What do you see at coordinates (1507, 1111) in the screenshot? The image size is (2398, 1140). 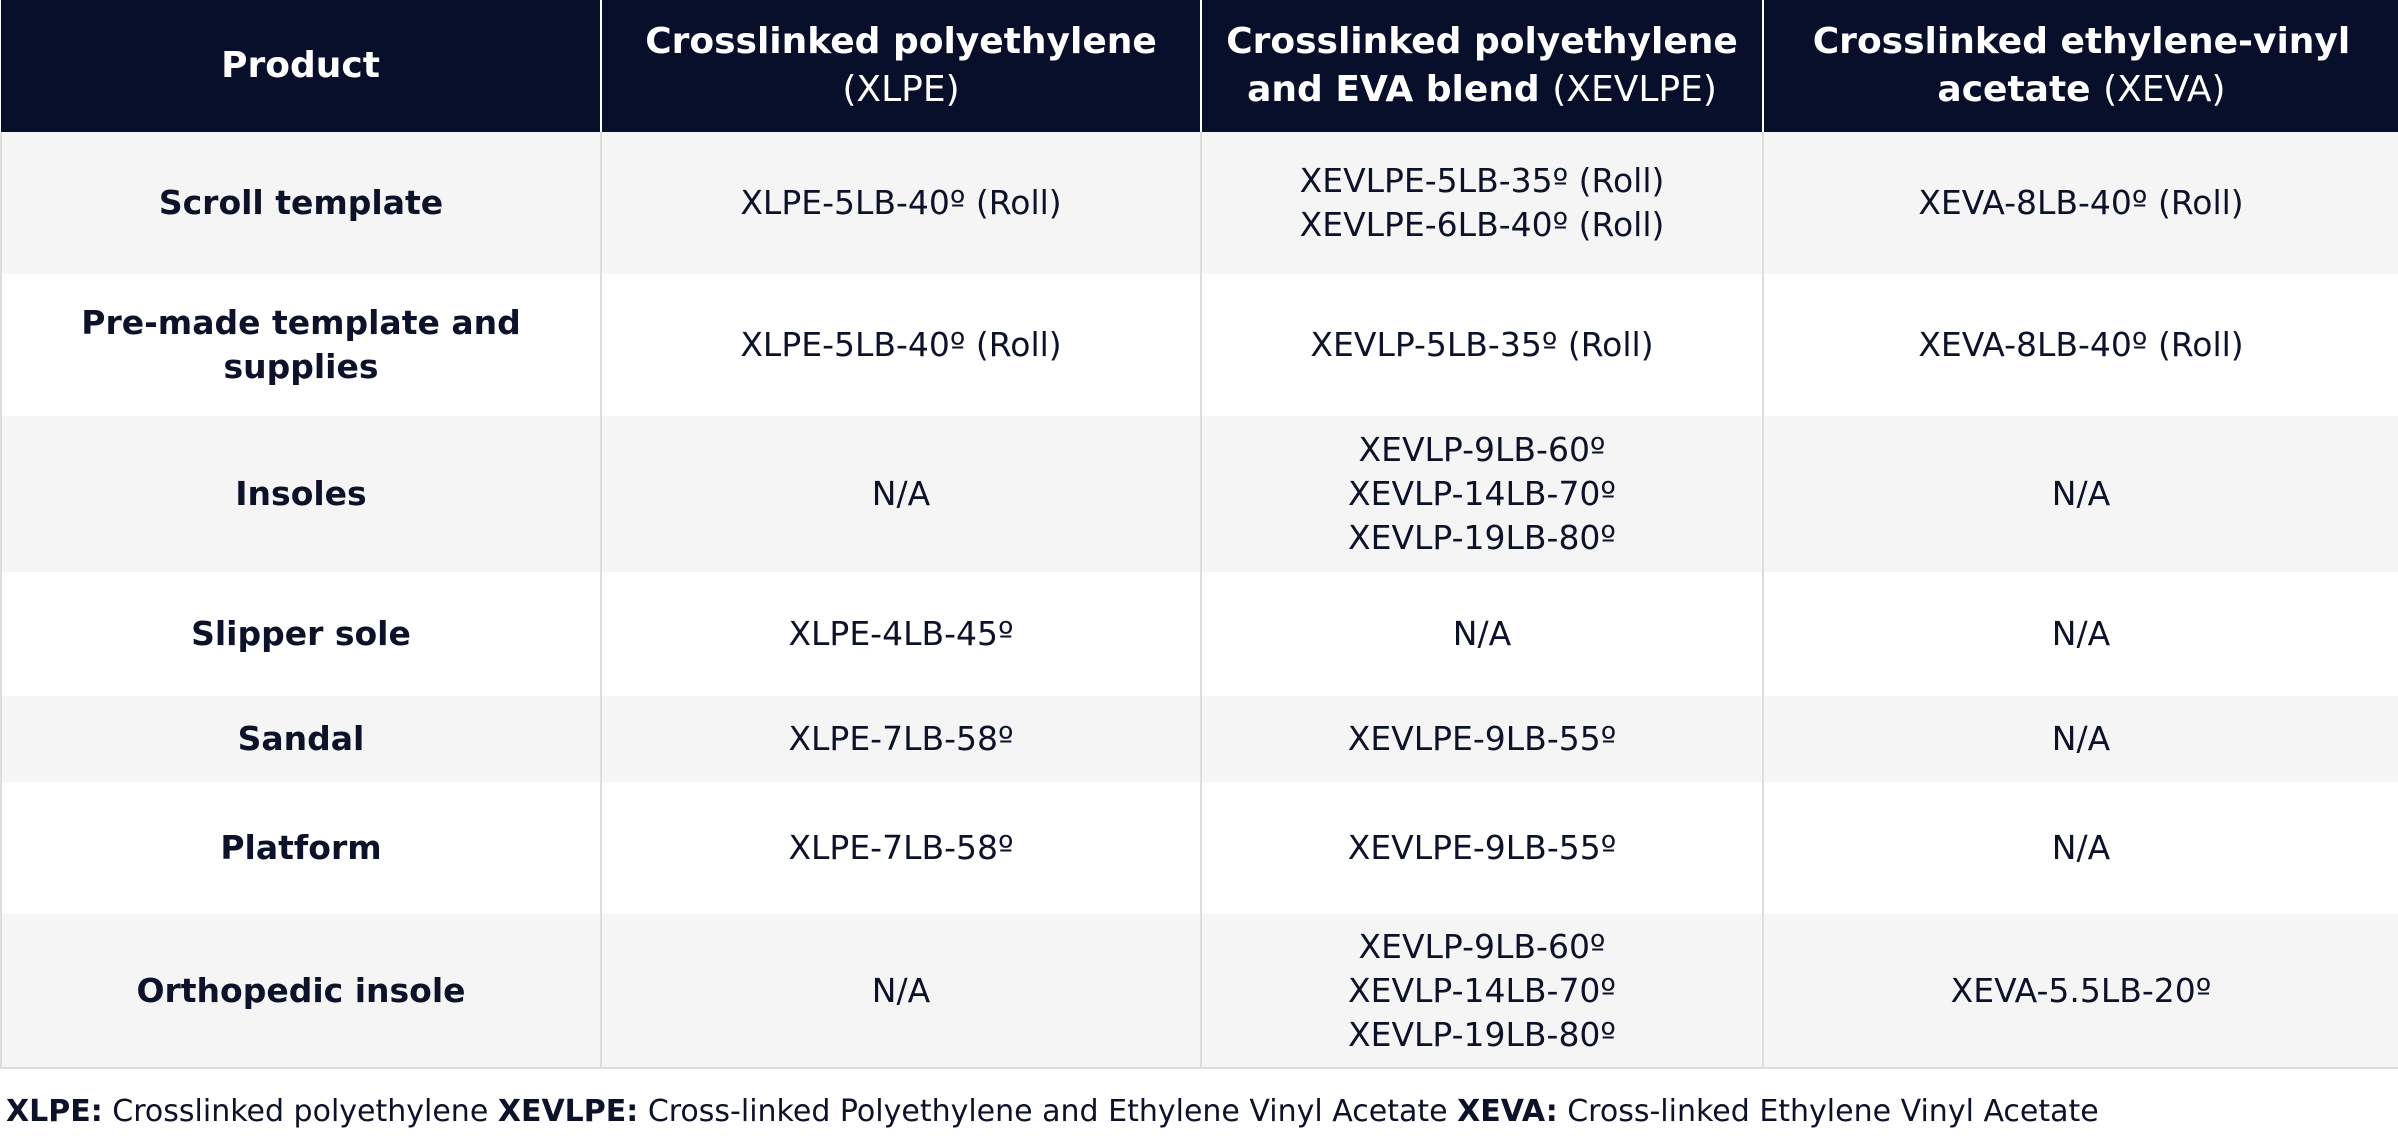 I see `legend-term-xeva: XEVA:` at bounding box center [1507, 1111].